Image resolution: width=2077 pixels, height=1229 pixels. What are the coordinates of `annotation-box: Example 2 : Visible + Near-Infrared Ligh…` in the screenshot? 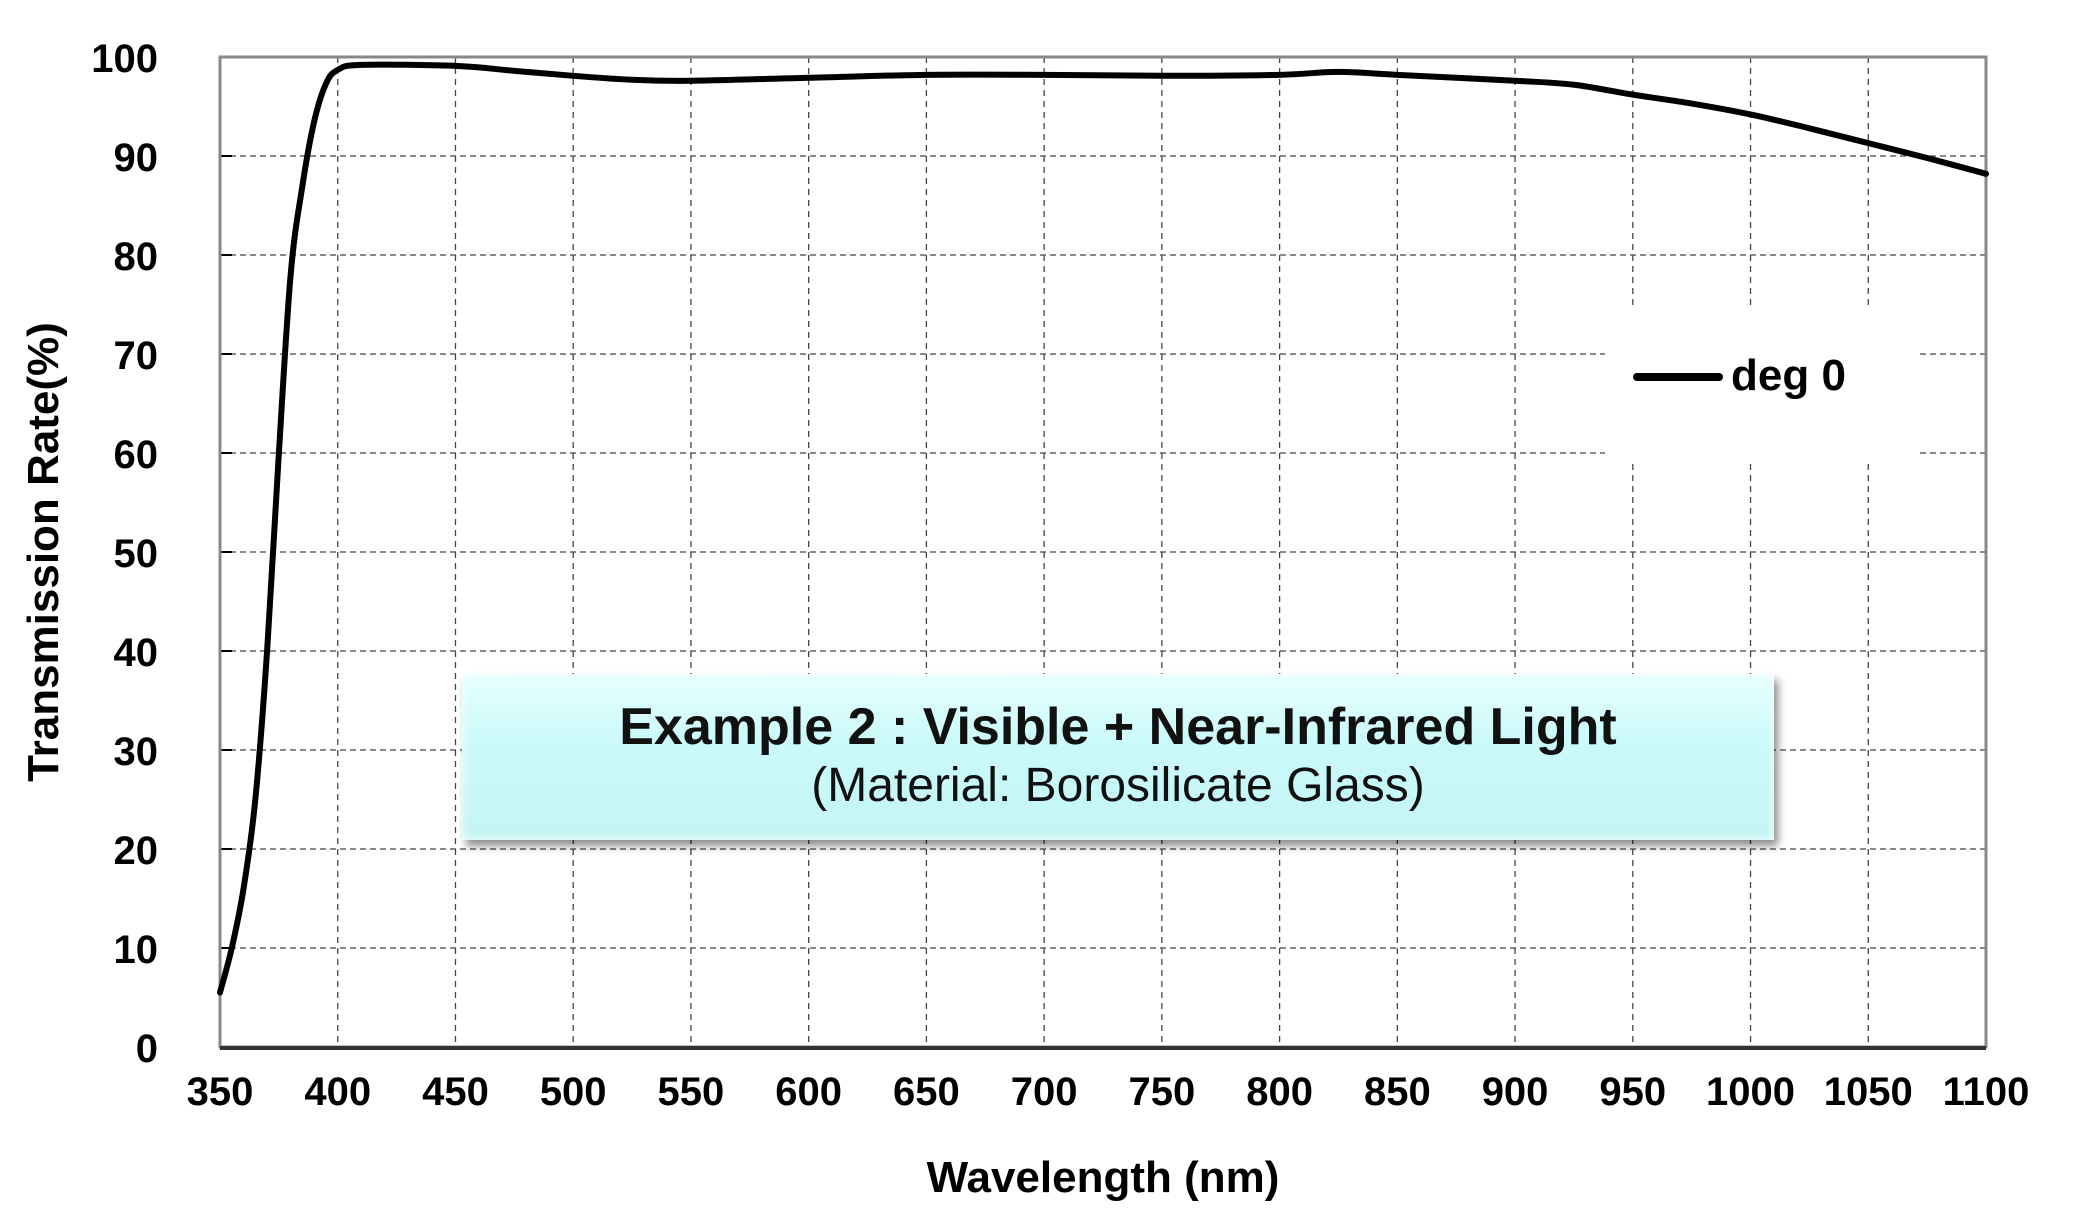 It's located at (1118, 757).